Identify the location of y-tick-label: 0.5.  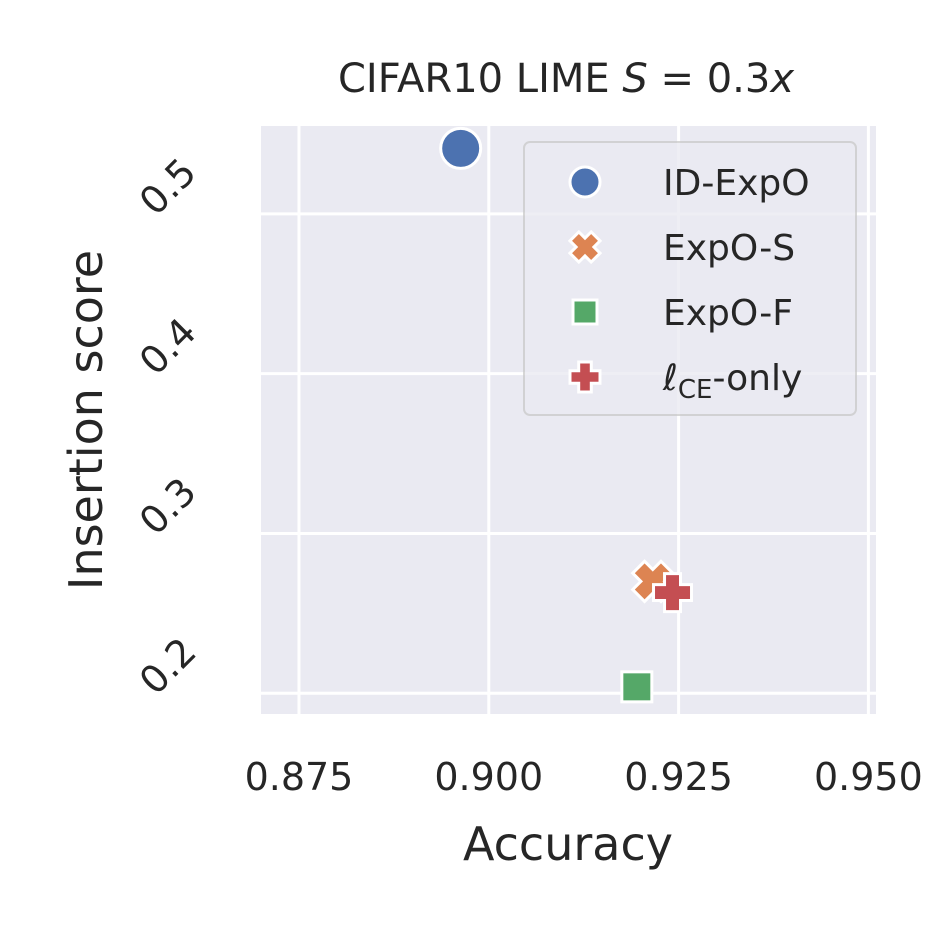
(168, 187).